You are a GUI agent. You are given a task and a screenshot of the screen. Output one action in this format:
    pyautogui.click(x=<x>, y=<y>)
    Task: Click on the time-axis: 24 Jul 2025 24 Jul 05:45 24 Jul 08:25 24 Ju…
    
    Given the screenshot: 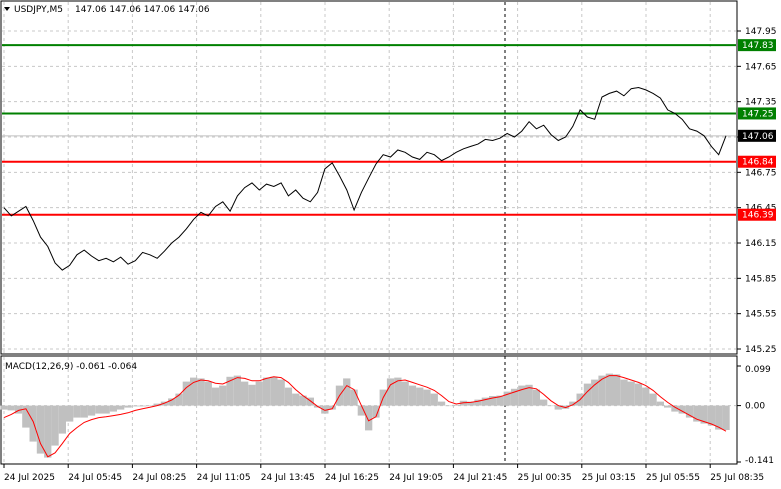 What is the action you would take?
    pyautogui.click(x=383, y=473)
    